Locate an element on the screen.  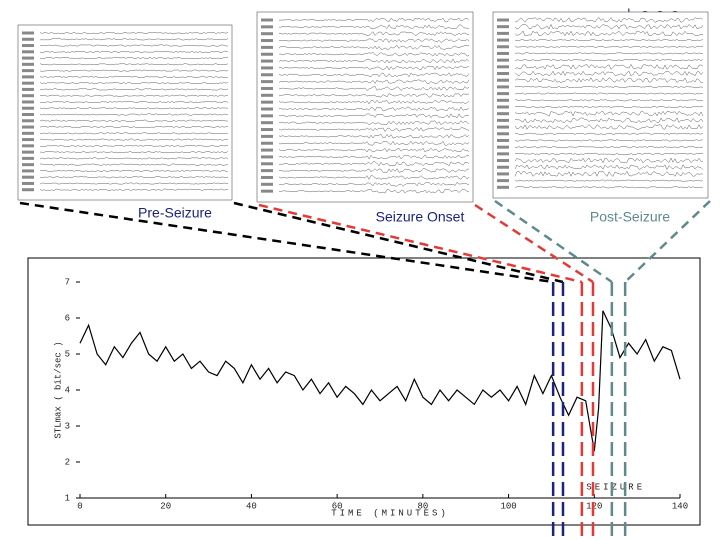
y-axis-label: STLmax ( bit/sec ) is located at coordinates (58, 389).